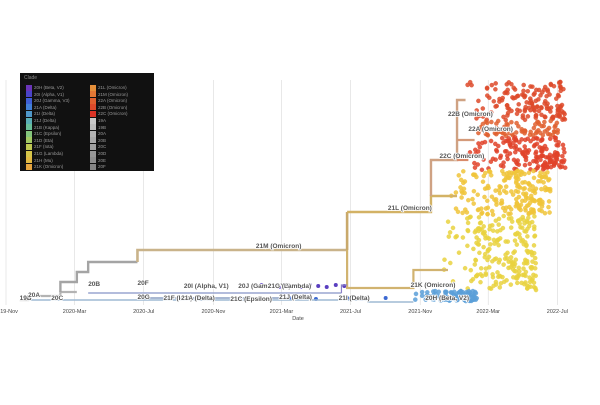 This screenshot has height=405, width=600. I want to click on legend-item: 19B, so click(98, 127).